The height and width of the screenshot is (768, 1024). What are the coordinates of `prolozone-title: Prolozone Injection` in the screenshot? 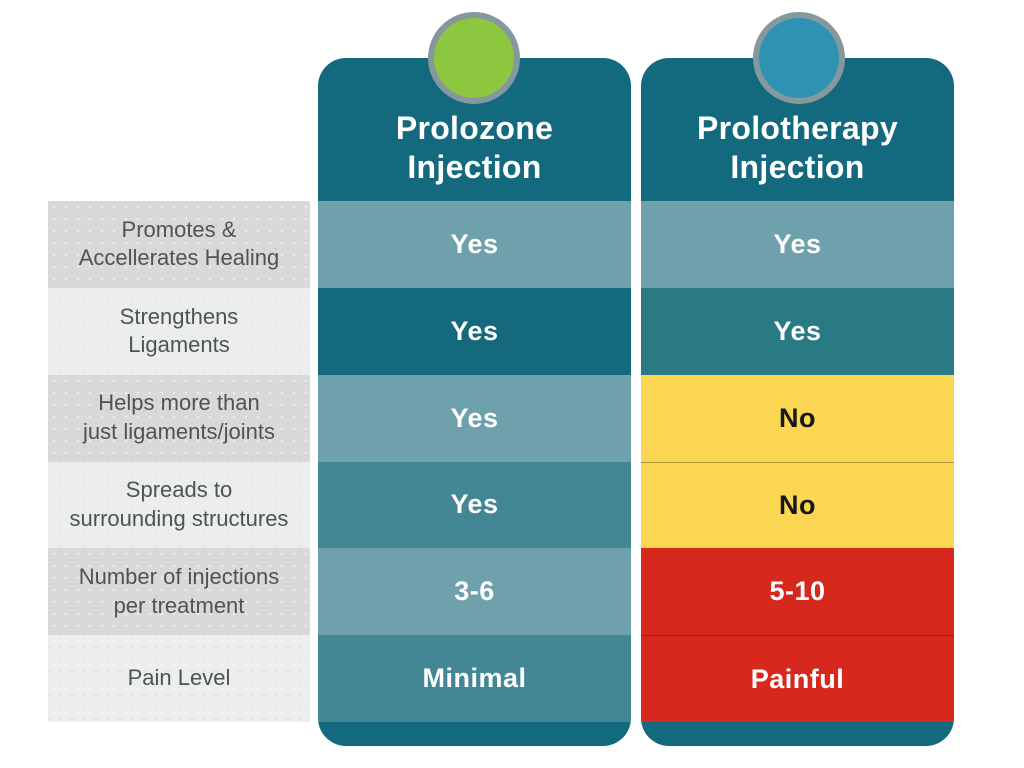 It's located at (474, 147).